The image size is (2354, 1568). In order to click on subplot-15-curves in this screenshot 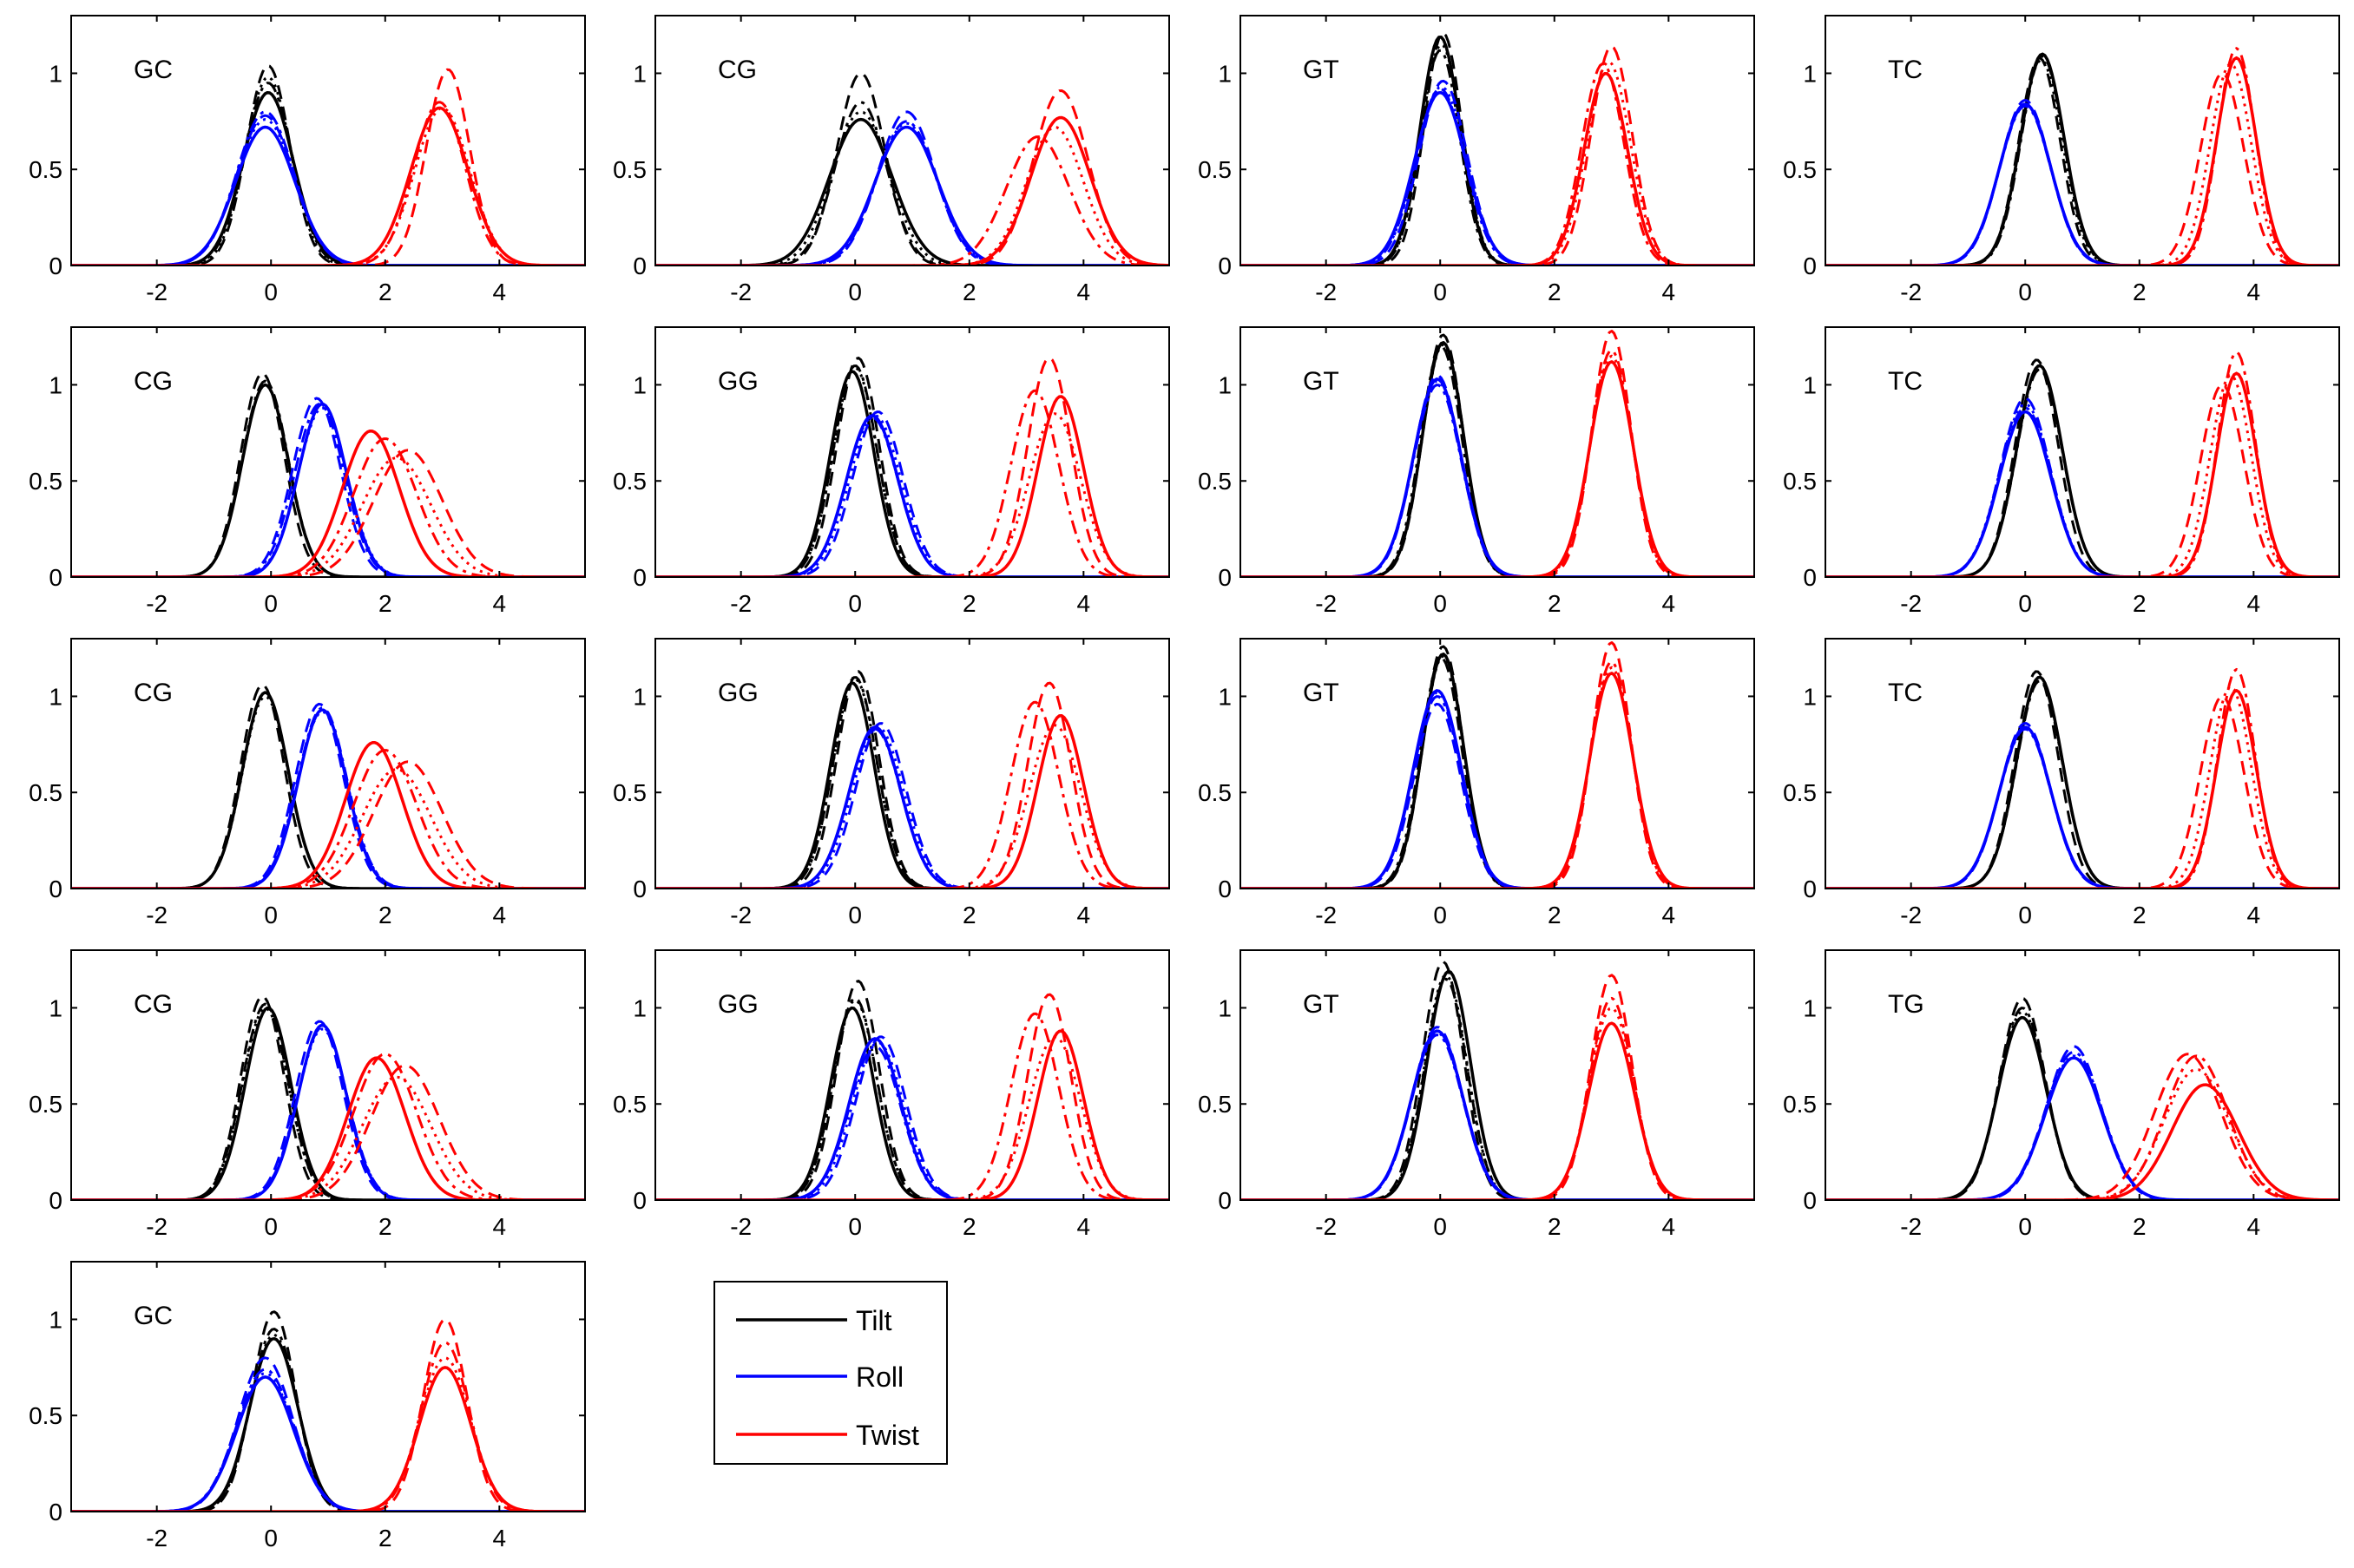, I will do `click(1497, 1080)`.